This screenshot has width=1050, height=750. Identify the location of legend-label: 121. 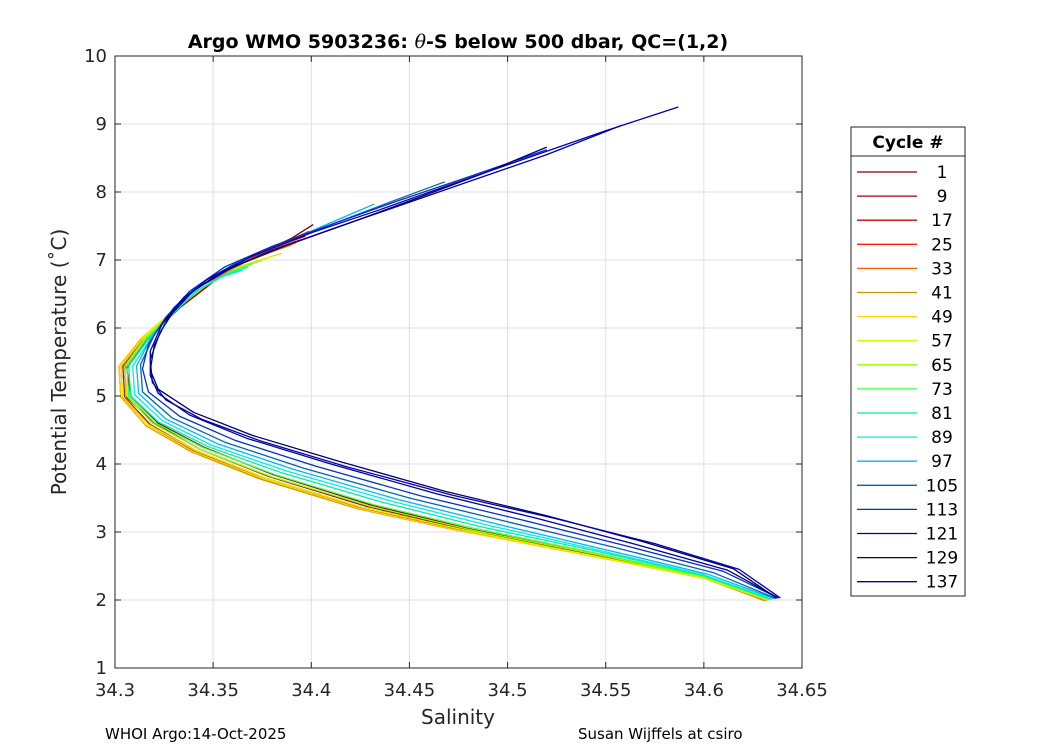
(942, 535).